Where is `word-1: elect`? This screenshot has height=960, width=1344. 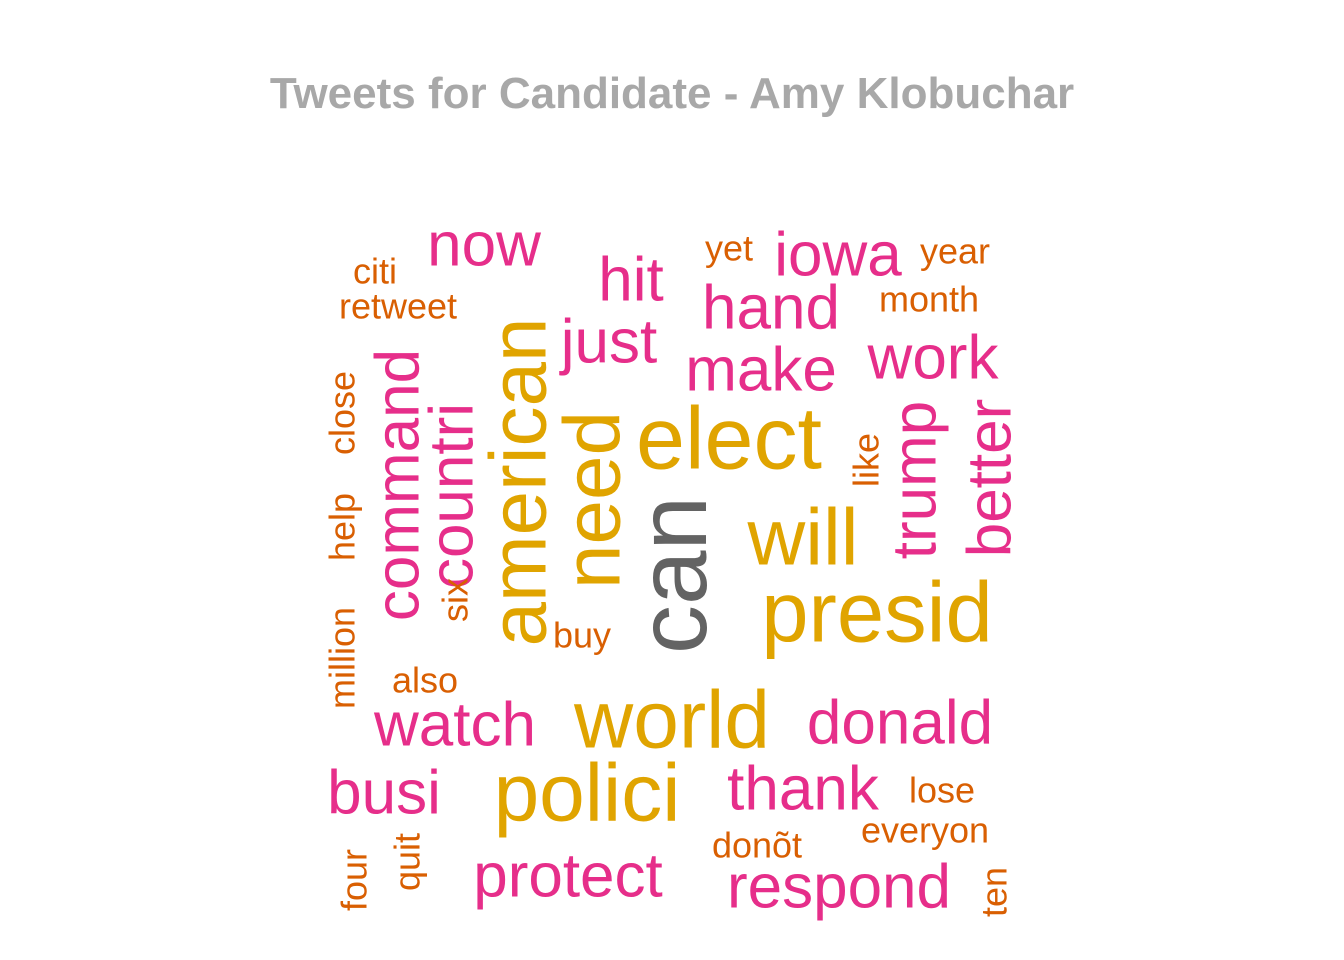 word-1: elect is located at coordinates (729, 438).